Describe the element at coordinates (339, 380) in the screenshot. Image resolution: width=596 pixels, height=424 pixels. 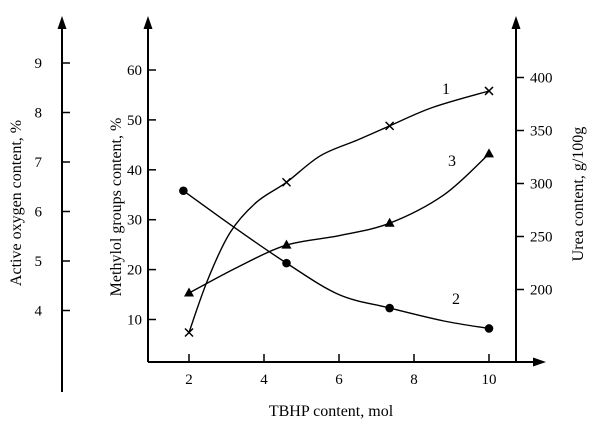
I see `x-tick-label: 6` at that location.